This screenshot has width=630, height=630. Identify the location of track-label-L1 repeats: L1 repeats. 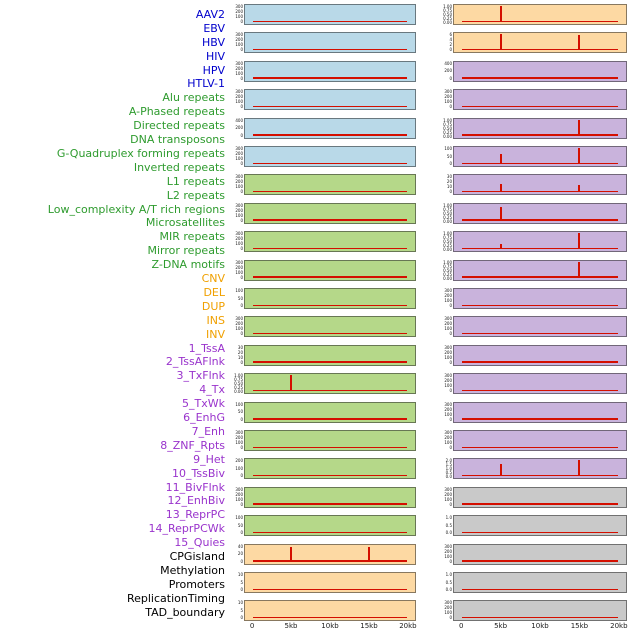
(195, 181).